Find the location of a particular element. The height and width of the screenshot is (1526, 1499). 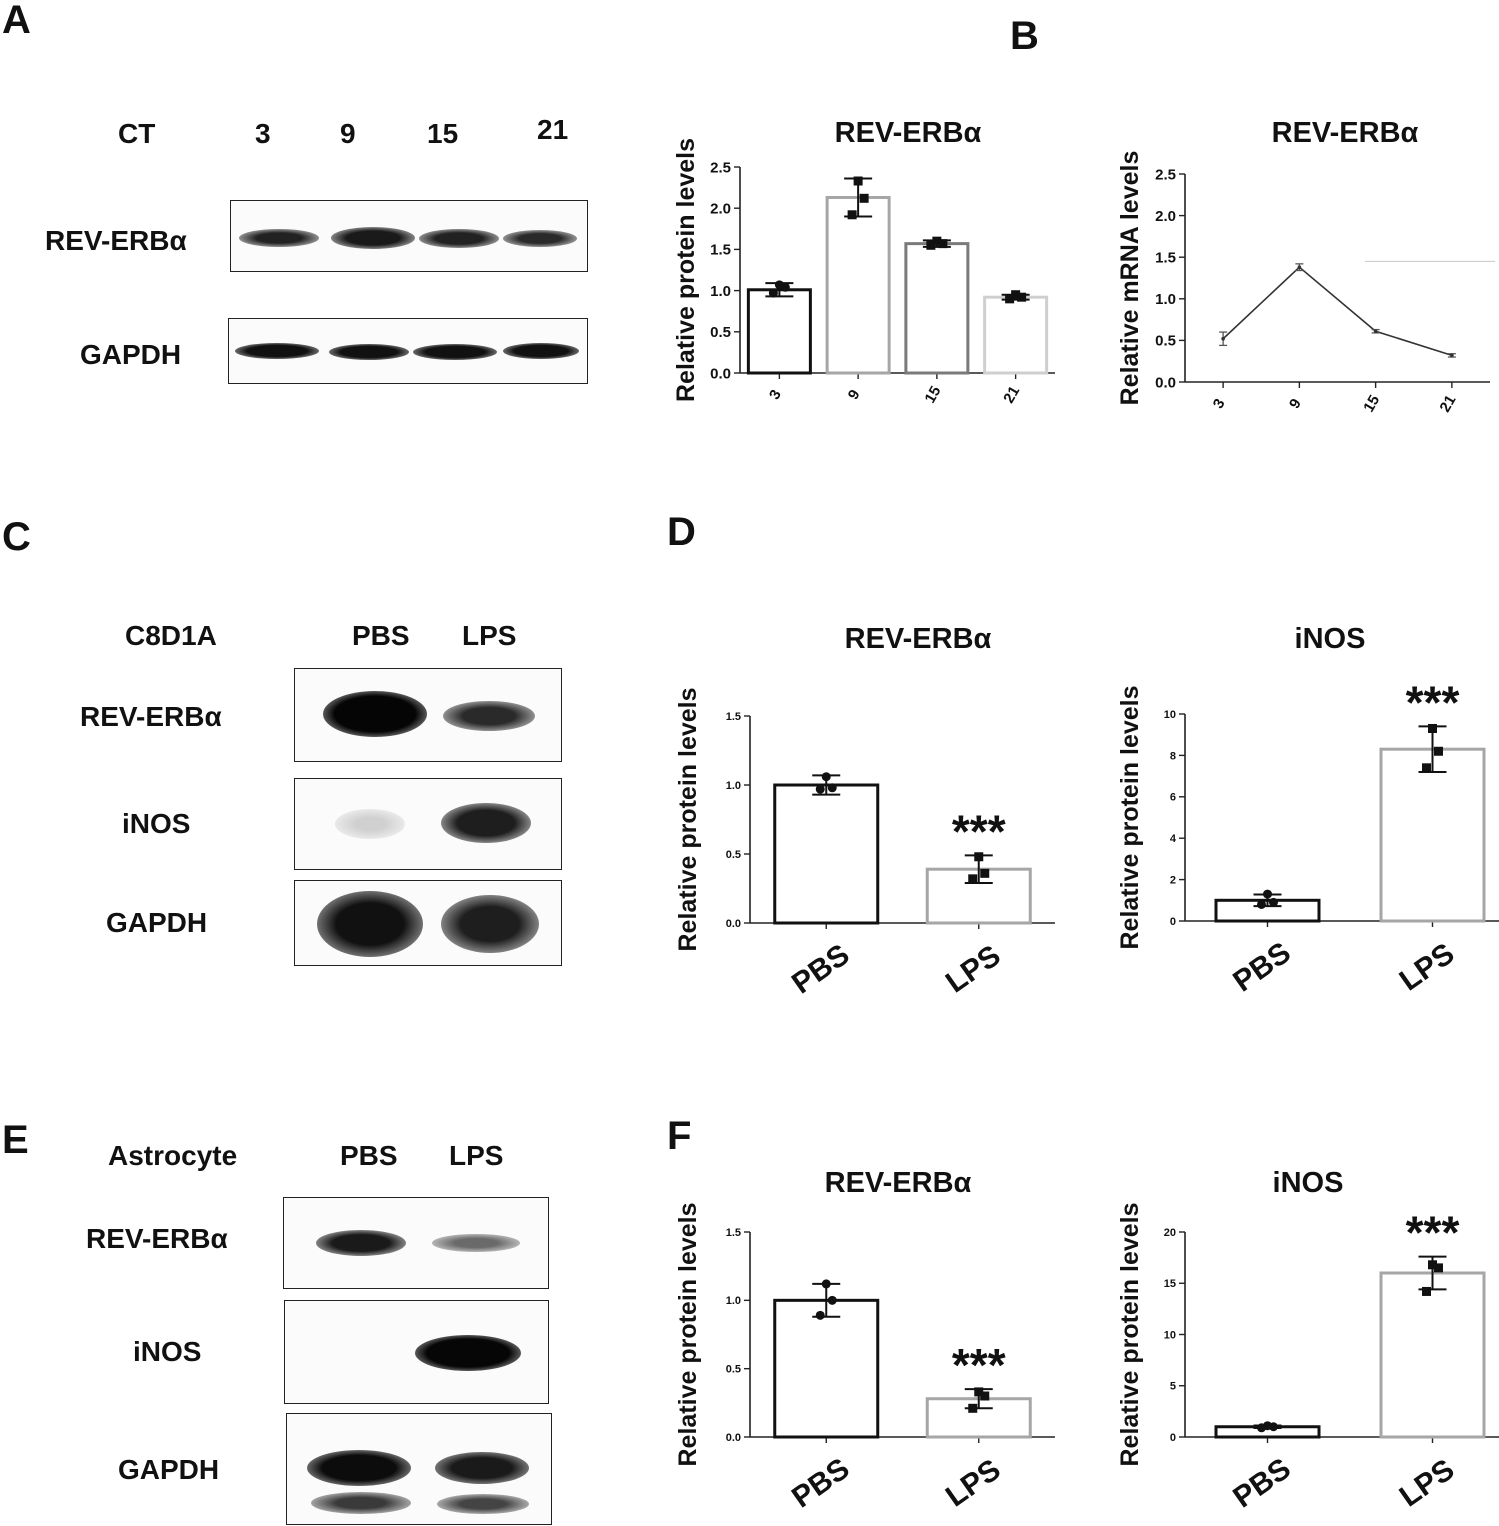

y-tick-label: 2 is located at coordinates (1173, 880).